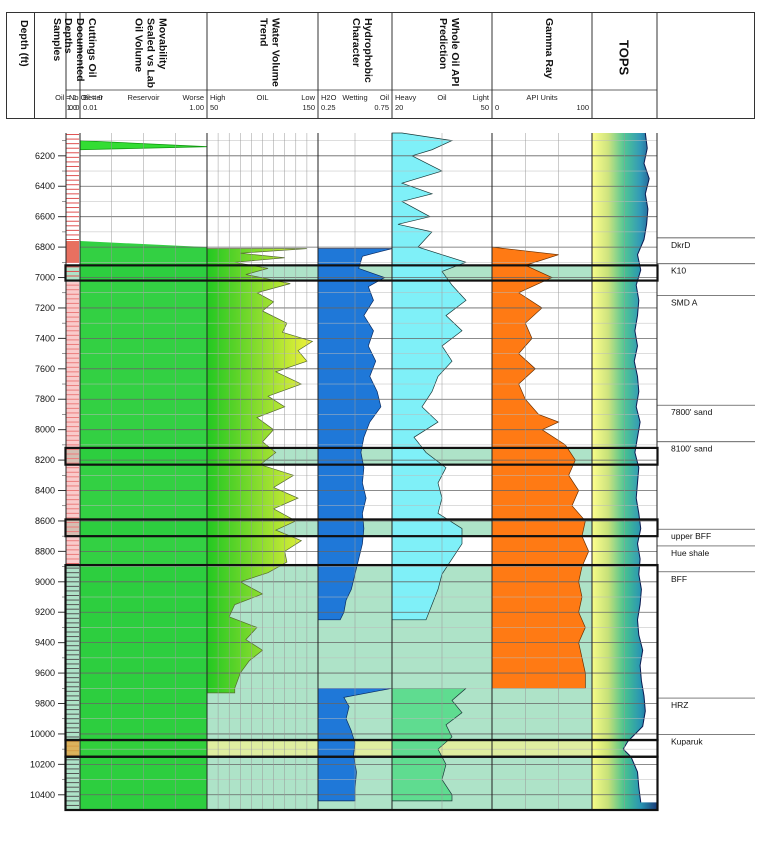 The height and width of the screenshot is (850, 761). What do you see at coordinates (684, 303) in the screenshot?
I see `top-label: SMD A` at bounding box center [684, 303].